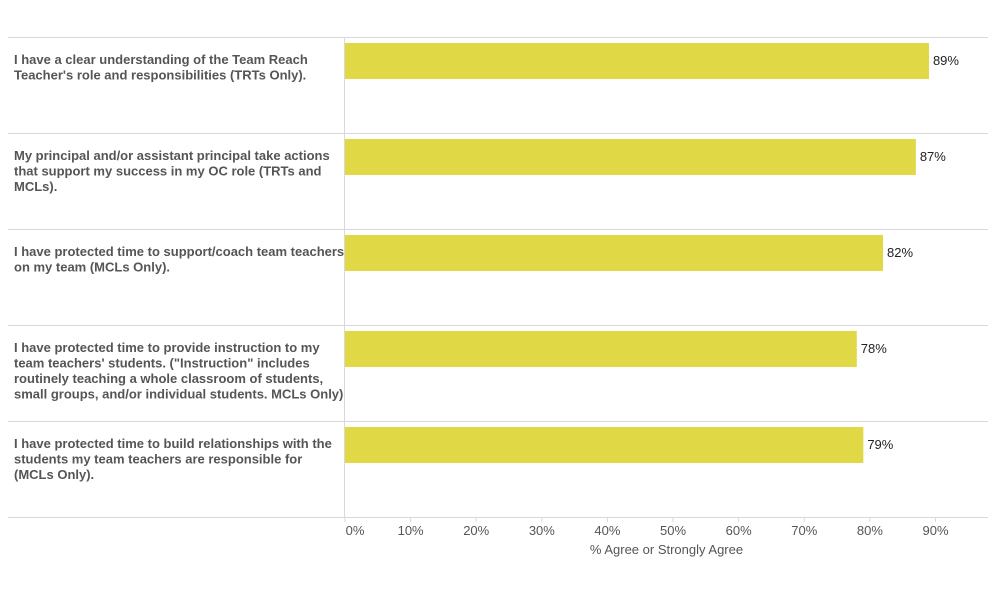 Image resolution: width=1000 pixels, height=600 pixels. I want to click on x-tick-label: 70%, so click(804, 530).